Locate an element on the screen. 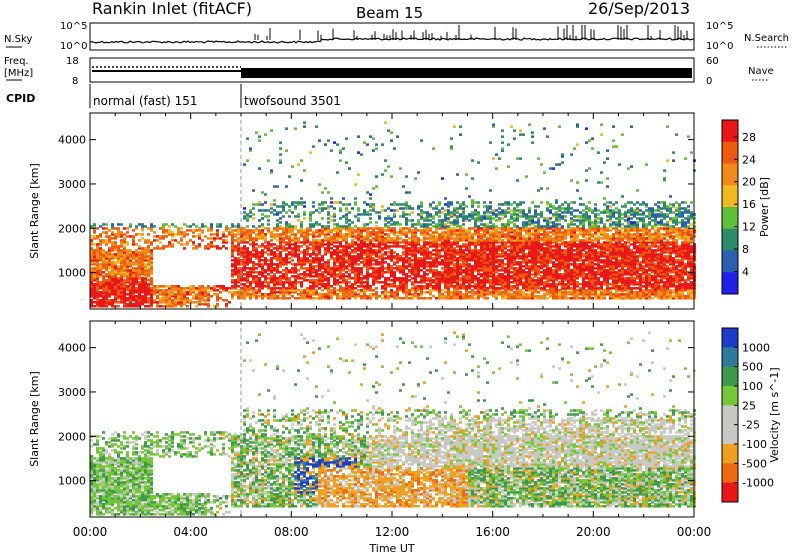 Image resolution: width=800 pixels, height=554 pixels. freq-band-twofsound is located at coordinates (466, 73).